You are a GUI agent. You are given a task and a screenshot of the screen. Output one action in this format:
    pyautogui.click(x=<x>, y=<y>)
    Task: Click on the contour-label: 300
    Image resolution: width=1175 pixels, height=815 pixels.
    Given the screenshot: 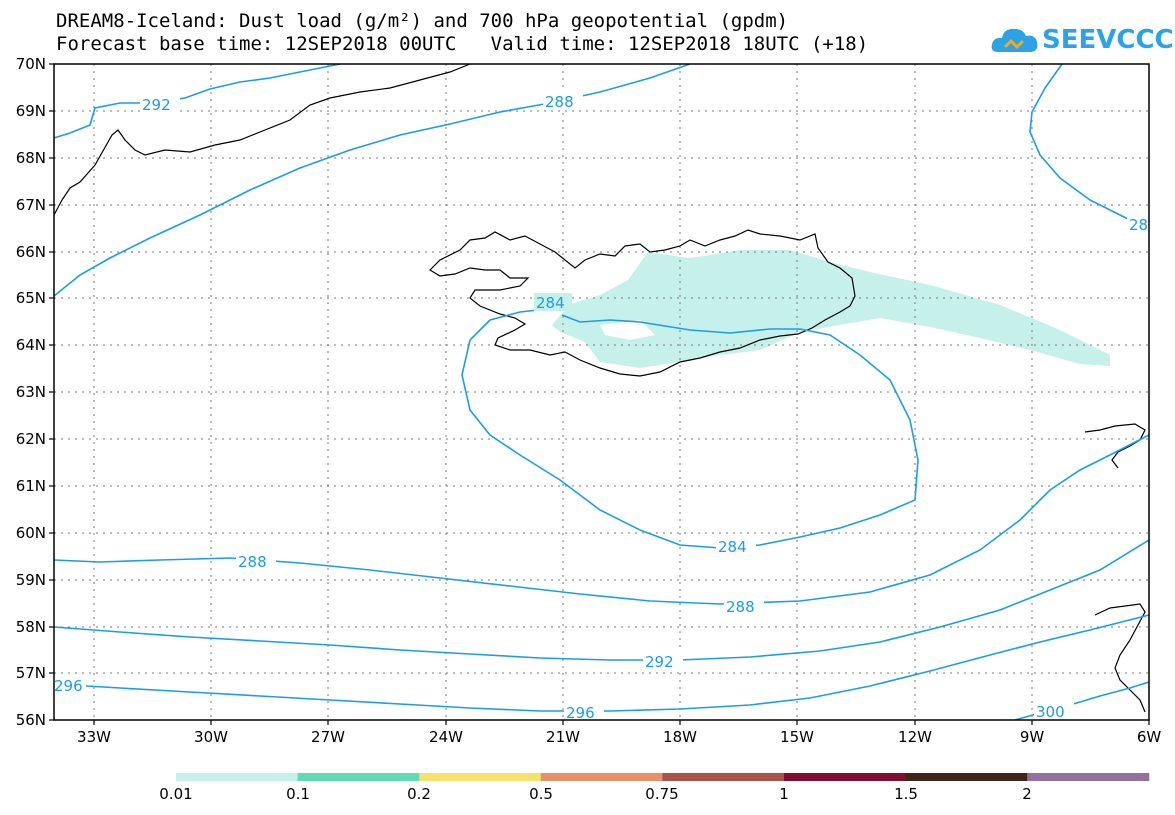 What is the action you would take?
    pyautogui.click(x=1050, y=712)
    